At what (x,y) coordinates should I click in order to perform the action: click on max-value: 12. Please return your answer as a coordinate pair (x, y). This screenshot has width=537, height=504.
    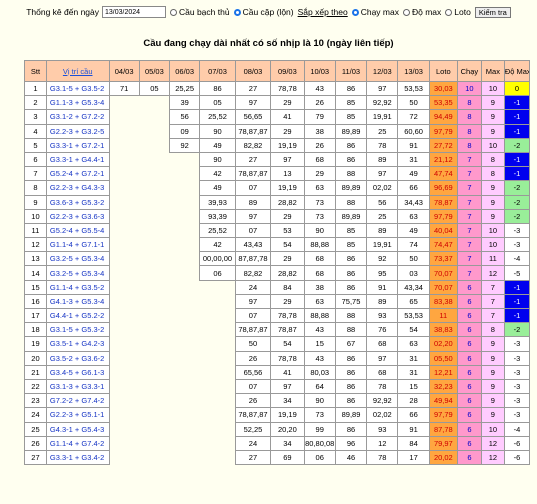
    Looking at the image, I should click on (492, 457).